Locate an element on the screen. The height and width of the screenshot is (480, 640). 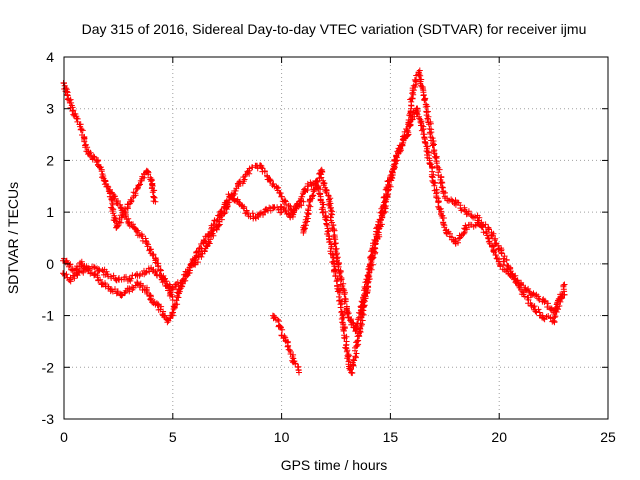
y-tick-label: -2 is located at coordinates (48, 367).